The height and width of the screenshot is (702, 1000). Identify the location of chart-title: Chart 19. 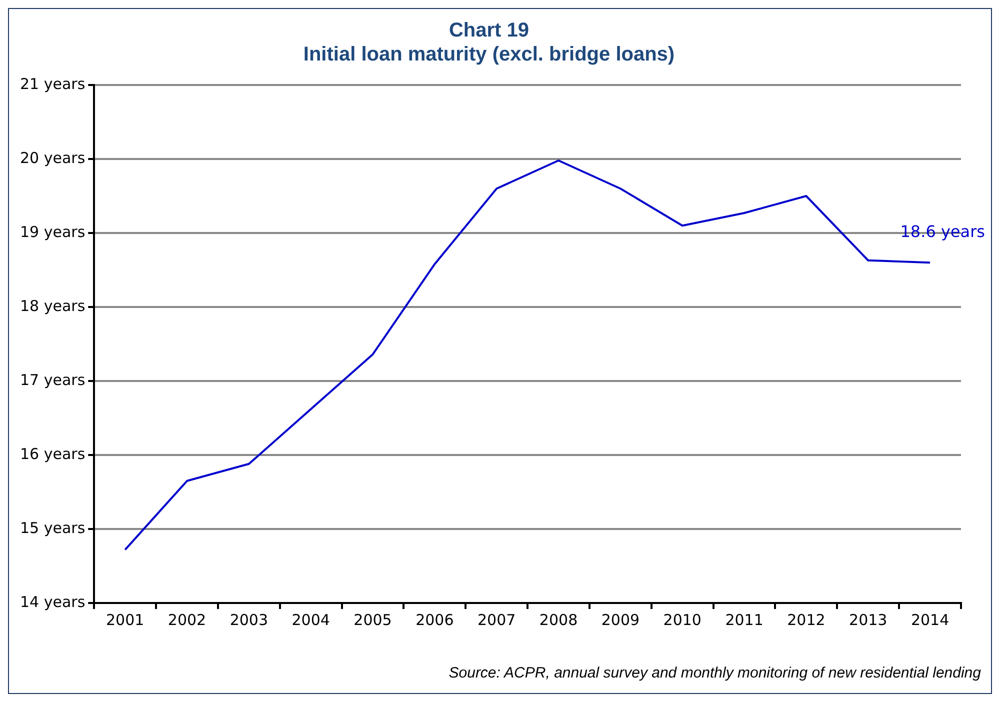
(489, 31).